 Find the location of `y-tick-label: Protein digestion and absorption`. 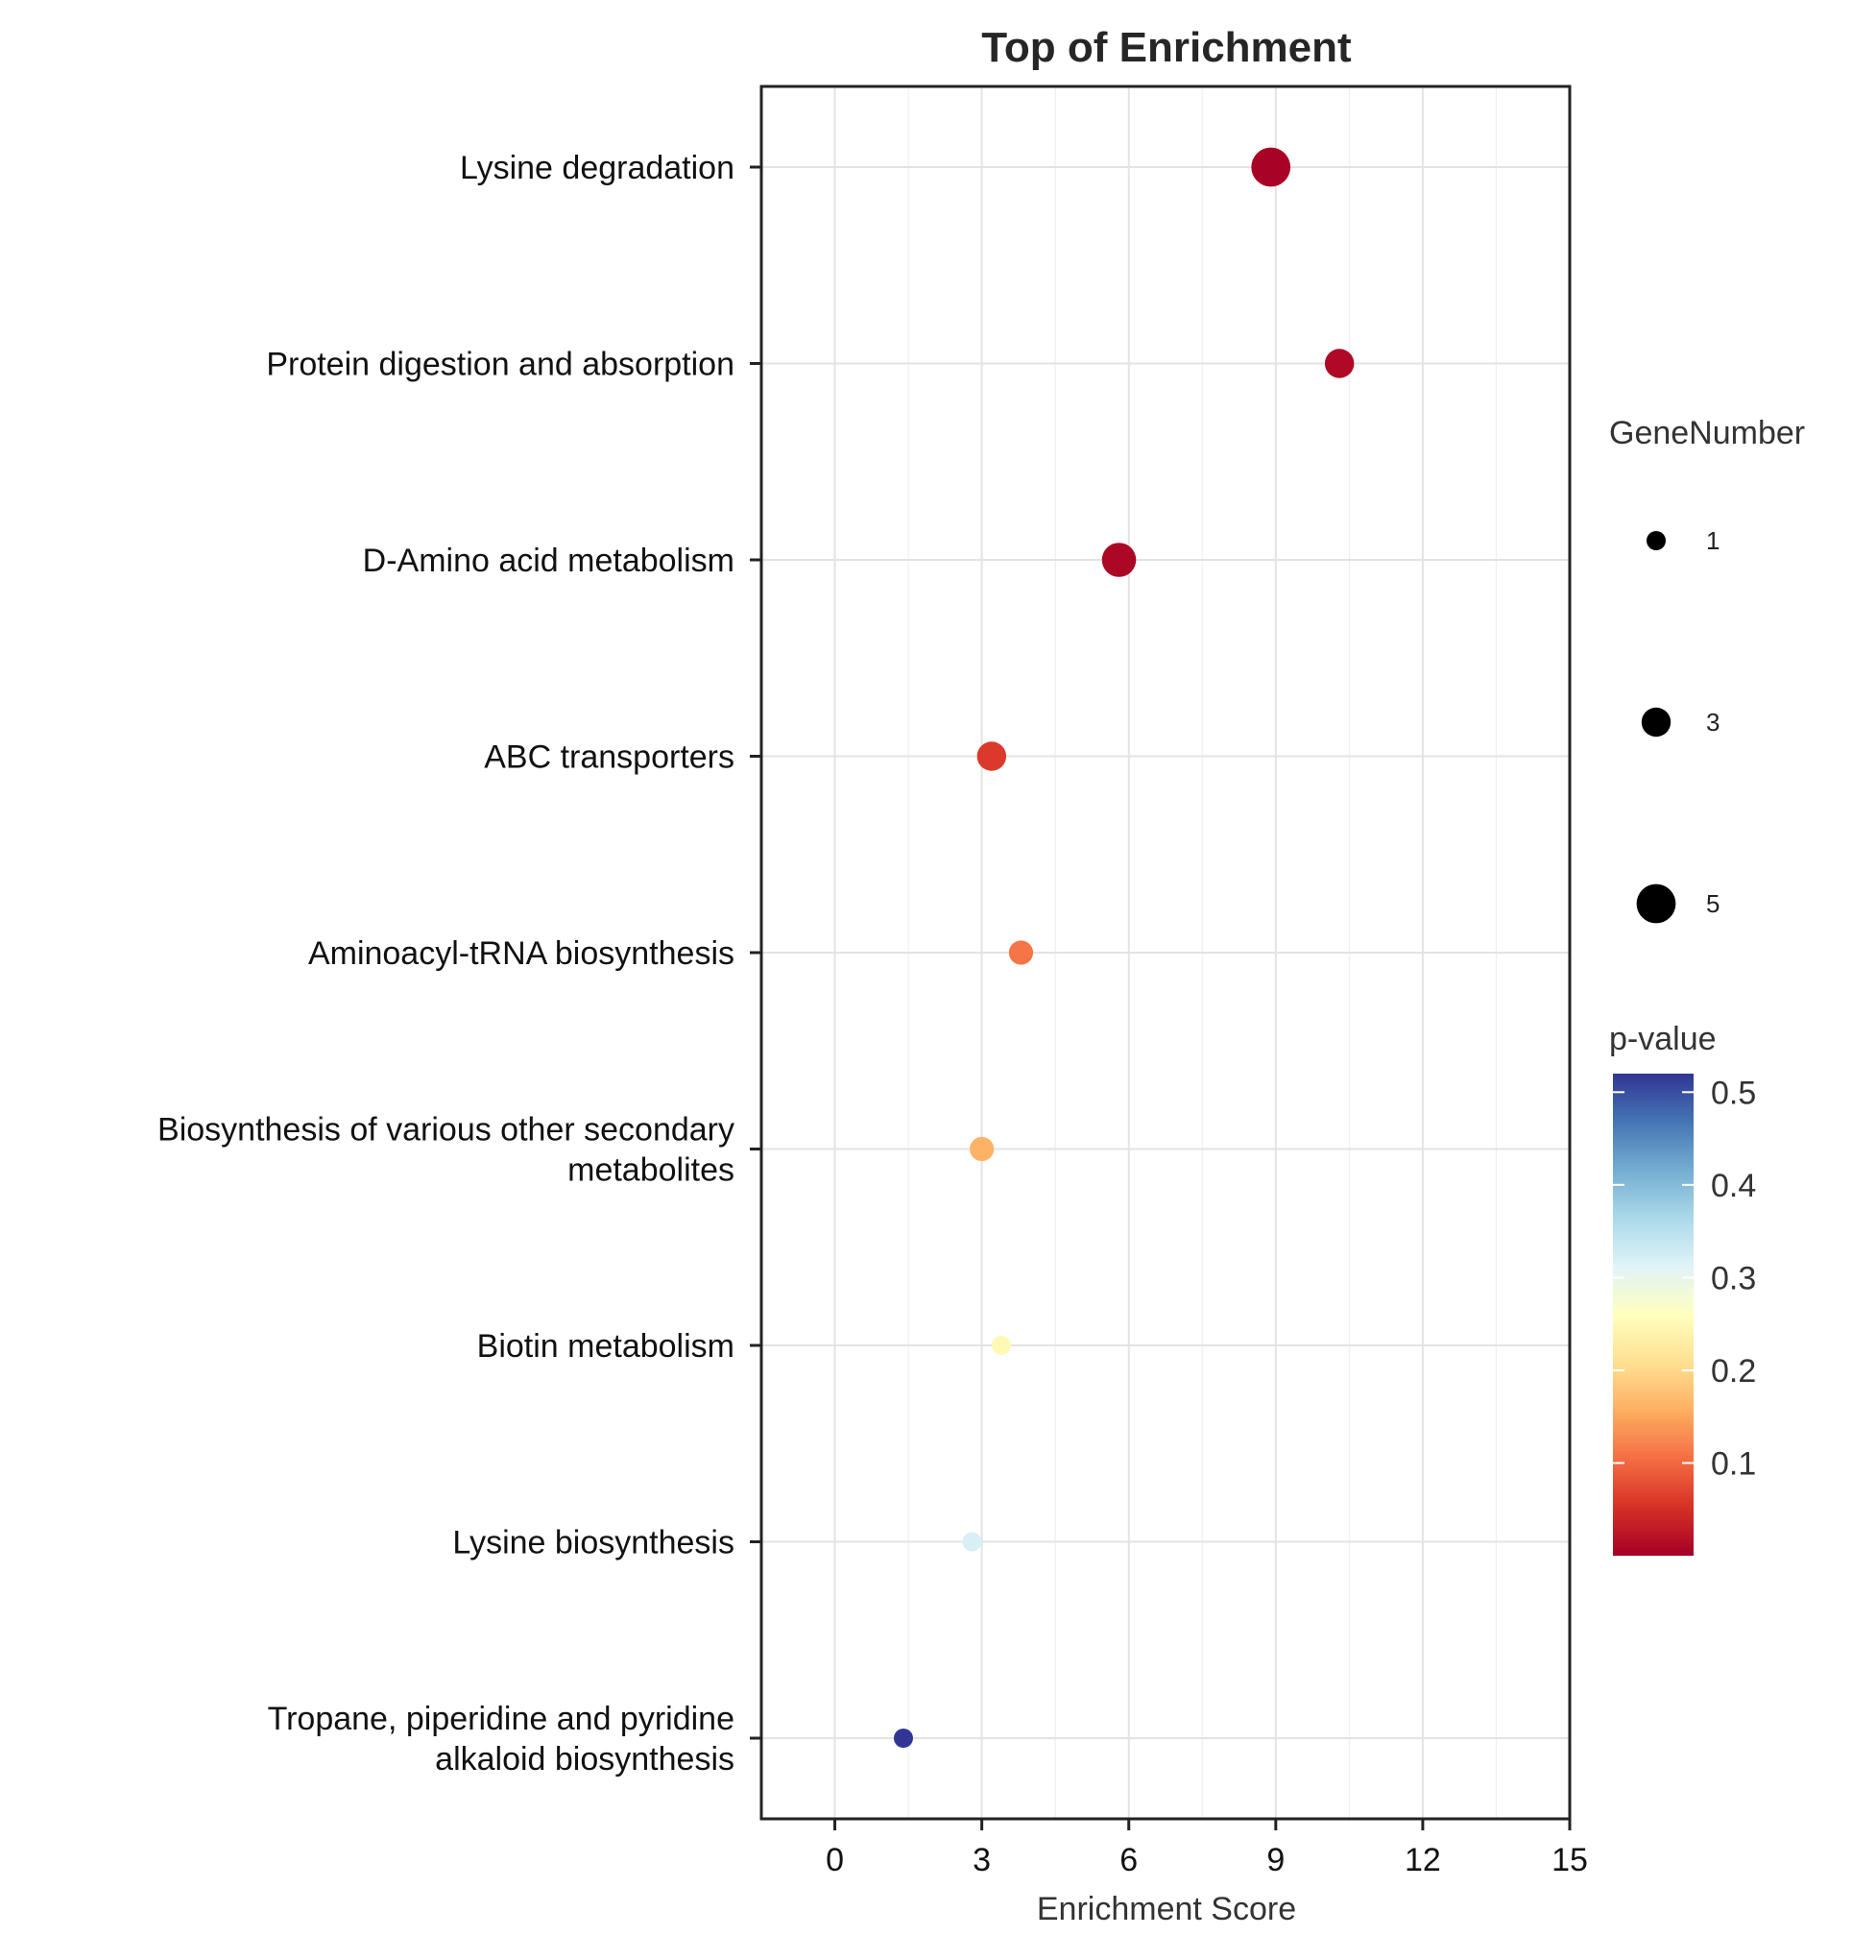

y-tick-label: Protein digestion and absorption is located at coordinates (500, 365).